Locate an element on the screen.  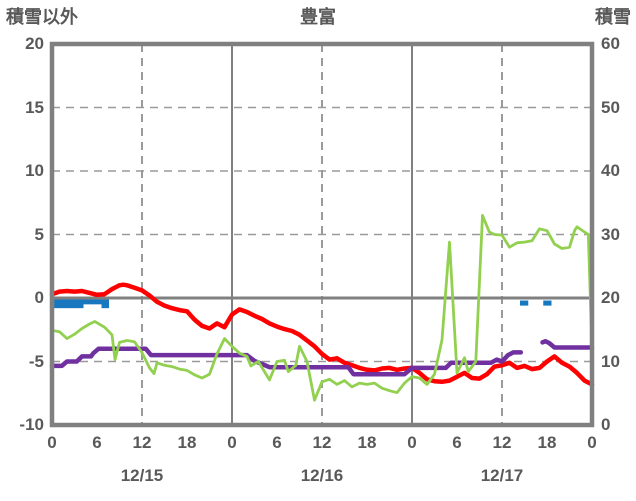
left-axis-tick: 20 is located at coordinates (34, 43).